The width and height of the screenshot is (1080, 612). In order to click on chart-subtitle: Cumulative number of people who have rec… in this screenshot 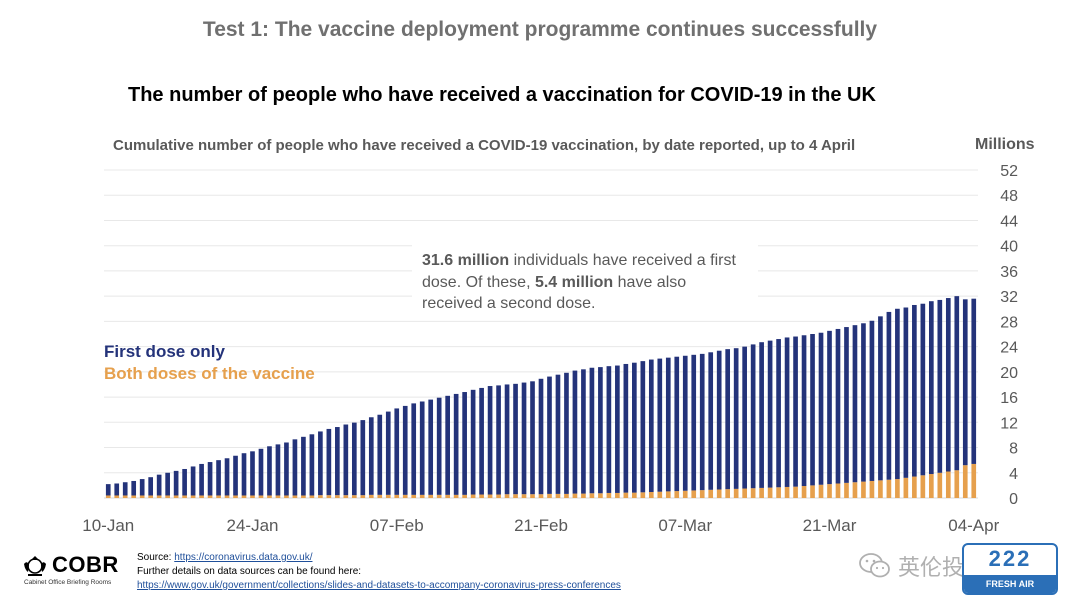, I will do `click(484, 145)`.